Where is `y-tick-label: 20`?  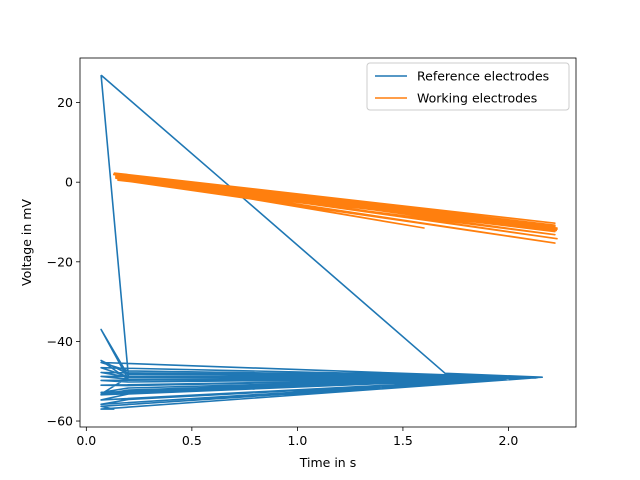
y-tick-label: 20 is located at coordinates (65, 102).